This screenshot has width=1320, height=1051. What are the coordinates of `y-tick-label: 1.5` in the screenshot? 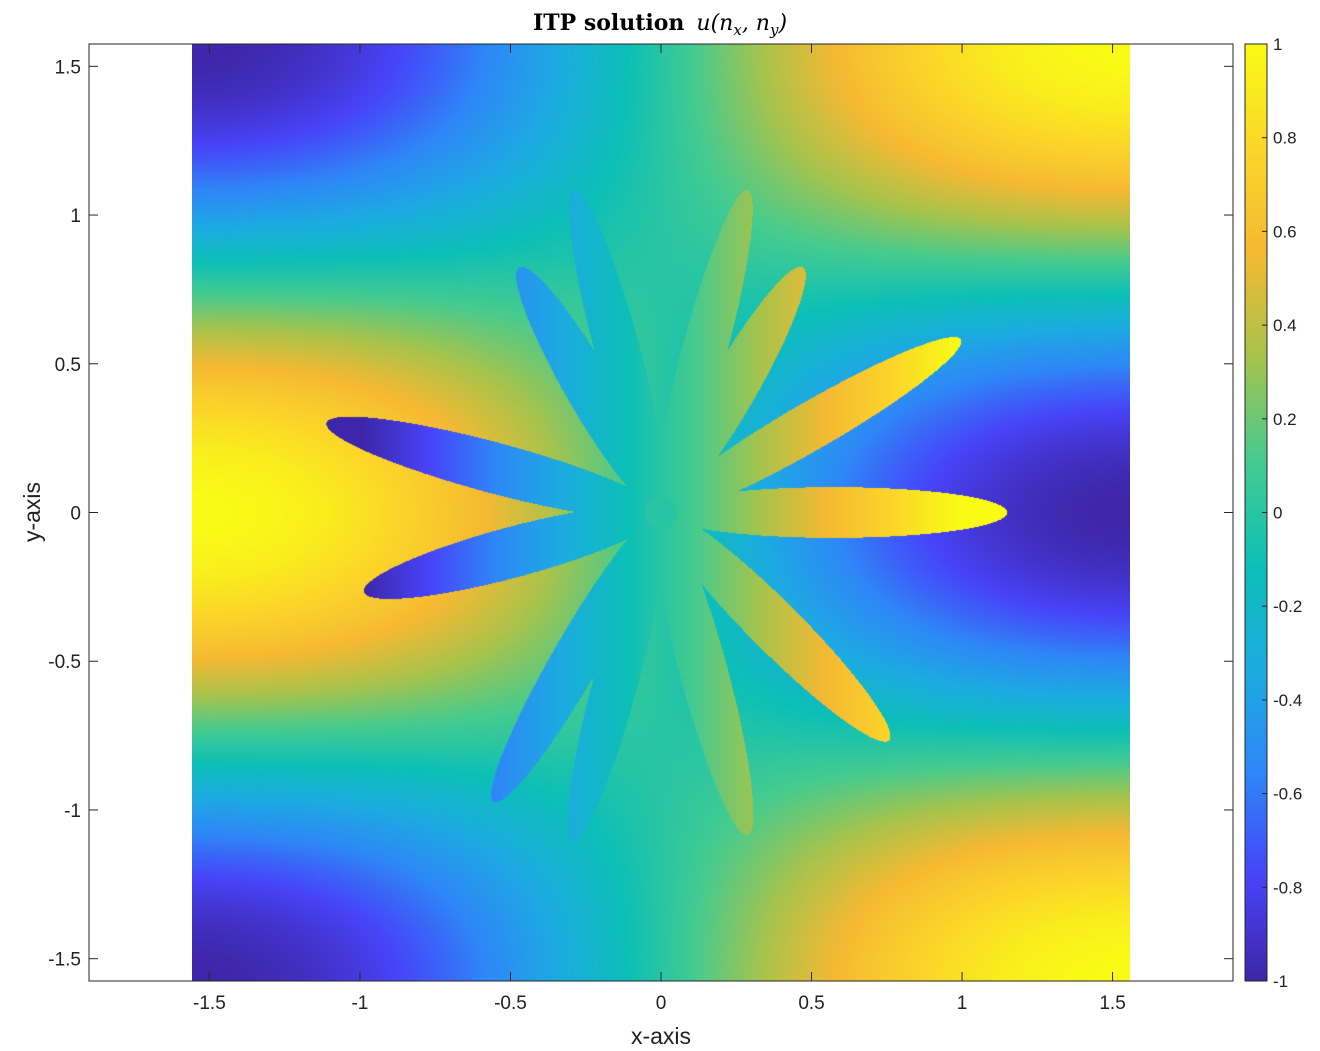 It's located at (68, 67).